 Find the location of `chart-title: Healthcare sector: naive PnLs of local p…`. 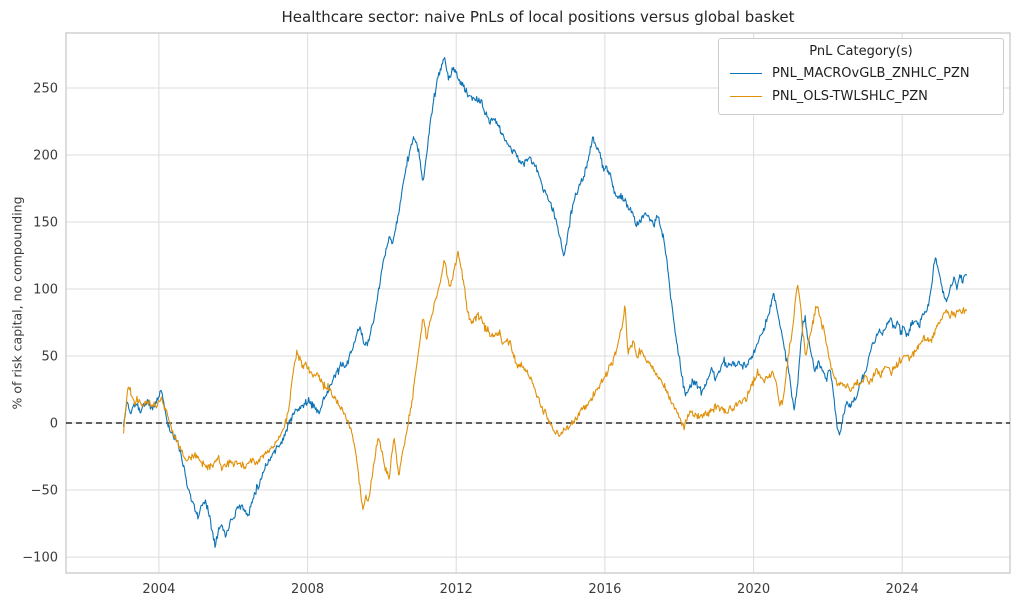

chart-title: Healthcare sector: naive PnLs of local p… is located at coordinates (538, 17).